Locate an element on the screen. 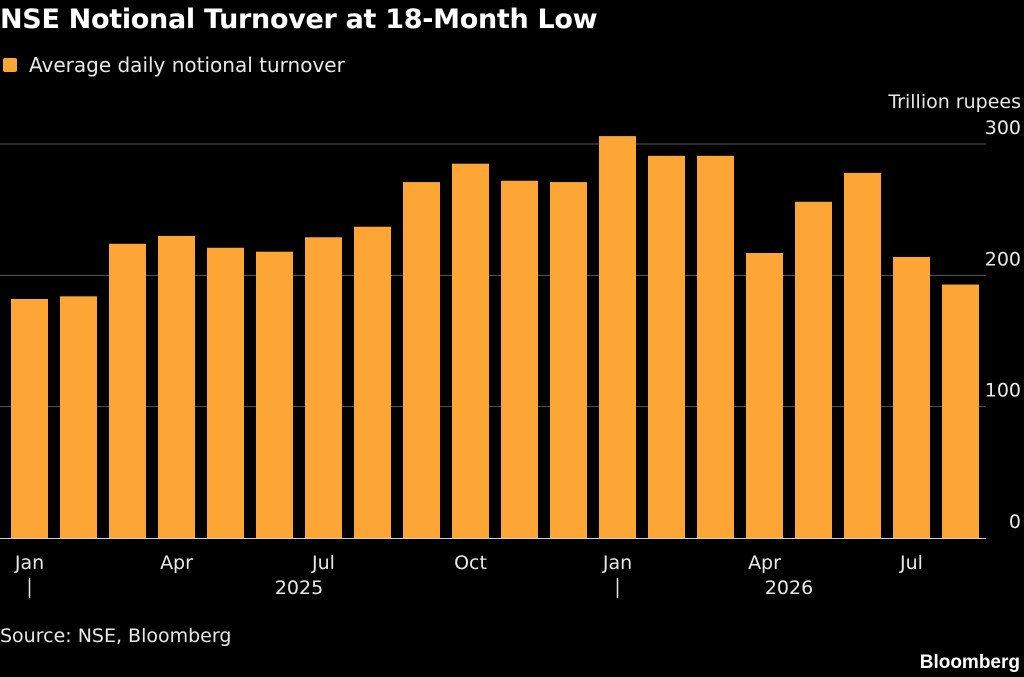  y-axis-label: Trillion rupees is located at coordinates (954, 102).